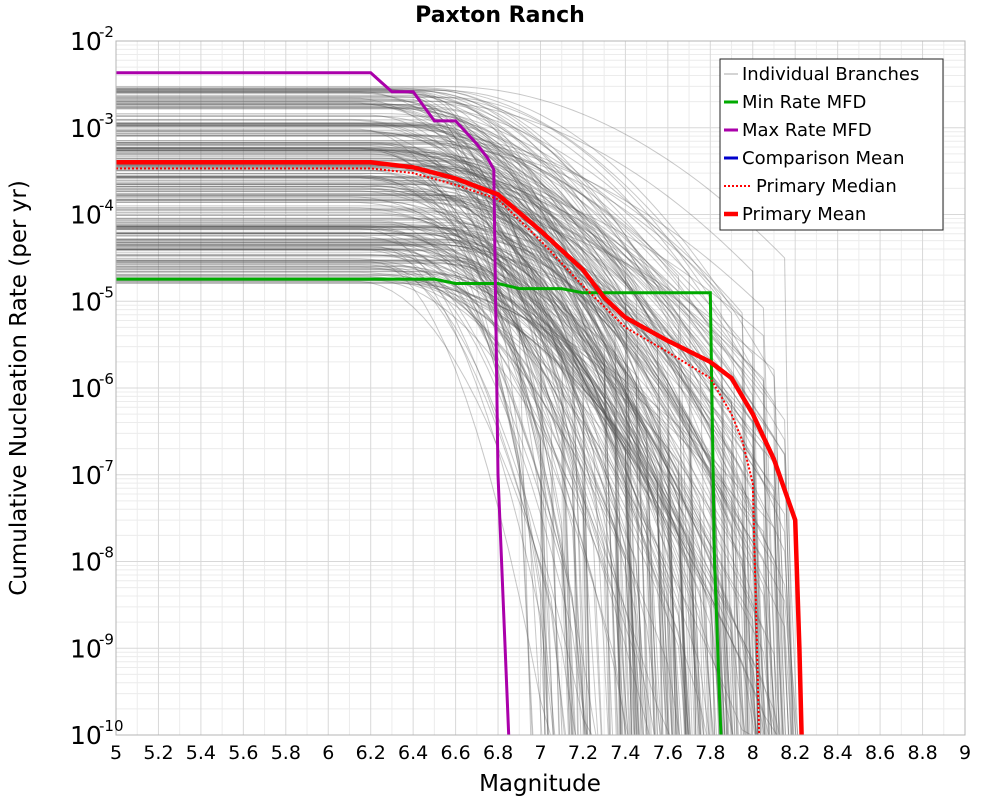  I want to click on x-tick-label: 8, so click(753, 753).